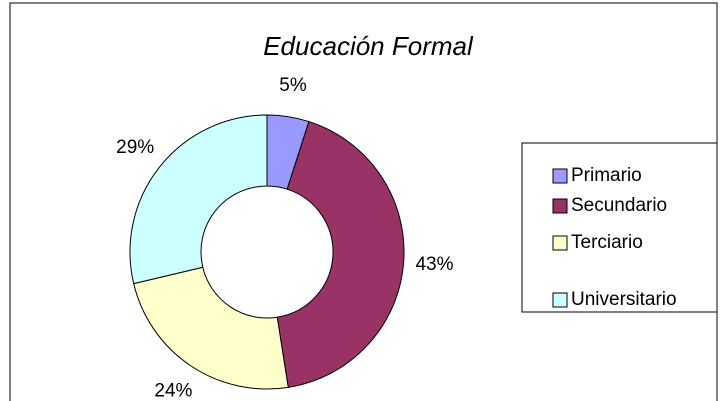 This screenshot has width=723, height=401. I want to click on legend-label: Terciario, so click(607, 242).